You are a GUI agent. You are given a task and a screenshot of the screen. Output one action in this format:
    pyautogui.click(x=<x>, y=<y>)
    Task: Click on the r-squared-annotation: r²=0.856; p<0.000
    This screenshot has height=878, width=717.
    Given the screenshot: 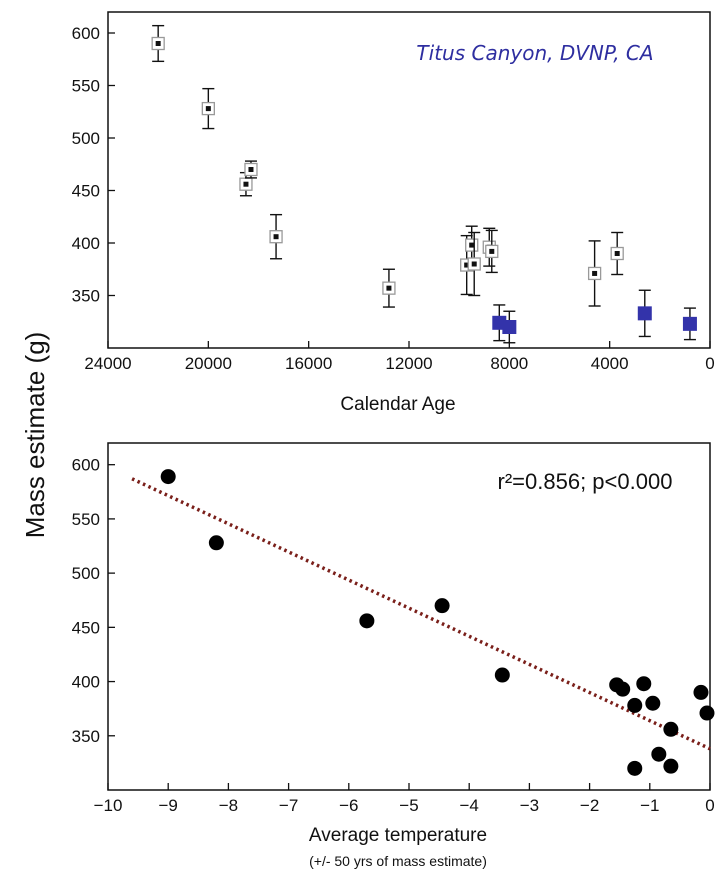 What is the action you would take?
    pyautogui.click(x=585, y=481)
    